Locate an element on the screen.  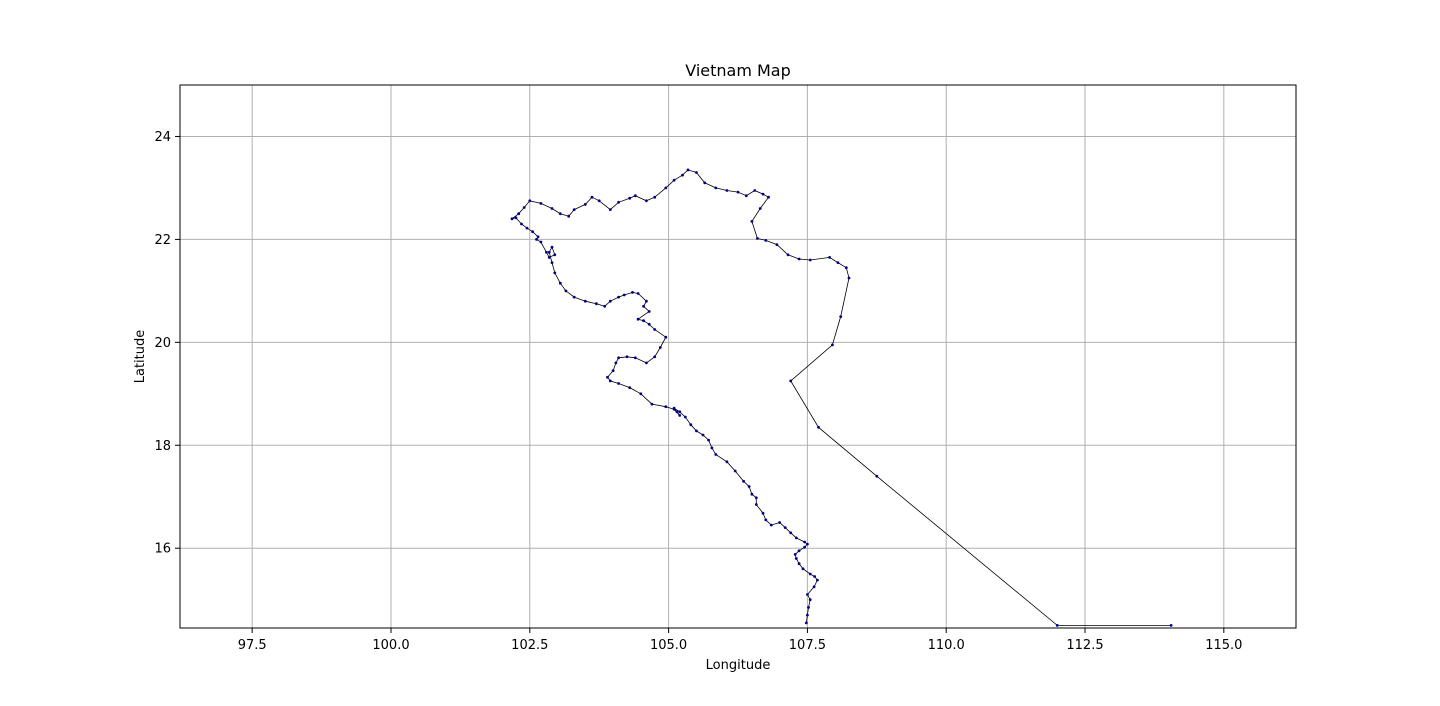
y-axis-label: Latitude is located at coordinates (140, 357).